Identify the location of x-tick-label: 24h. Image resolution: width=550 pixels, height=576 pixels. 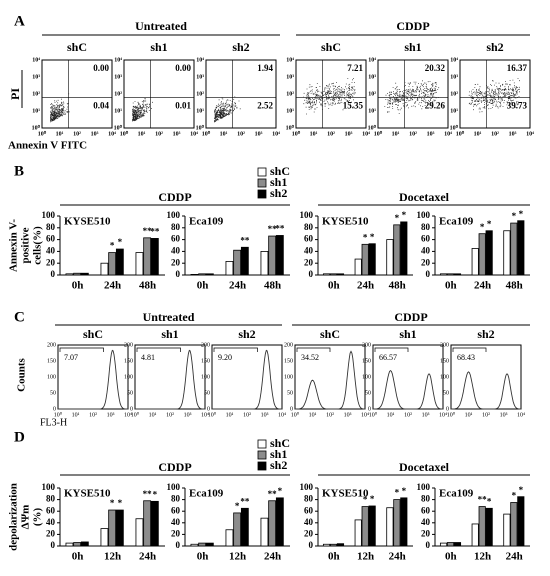
(112, 286).